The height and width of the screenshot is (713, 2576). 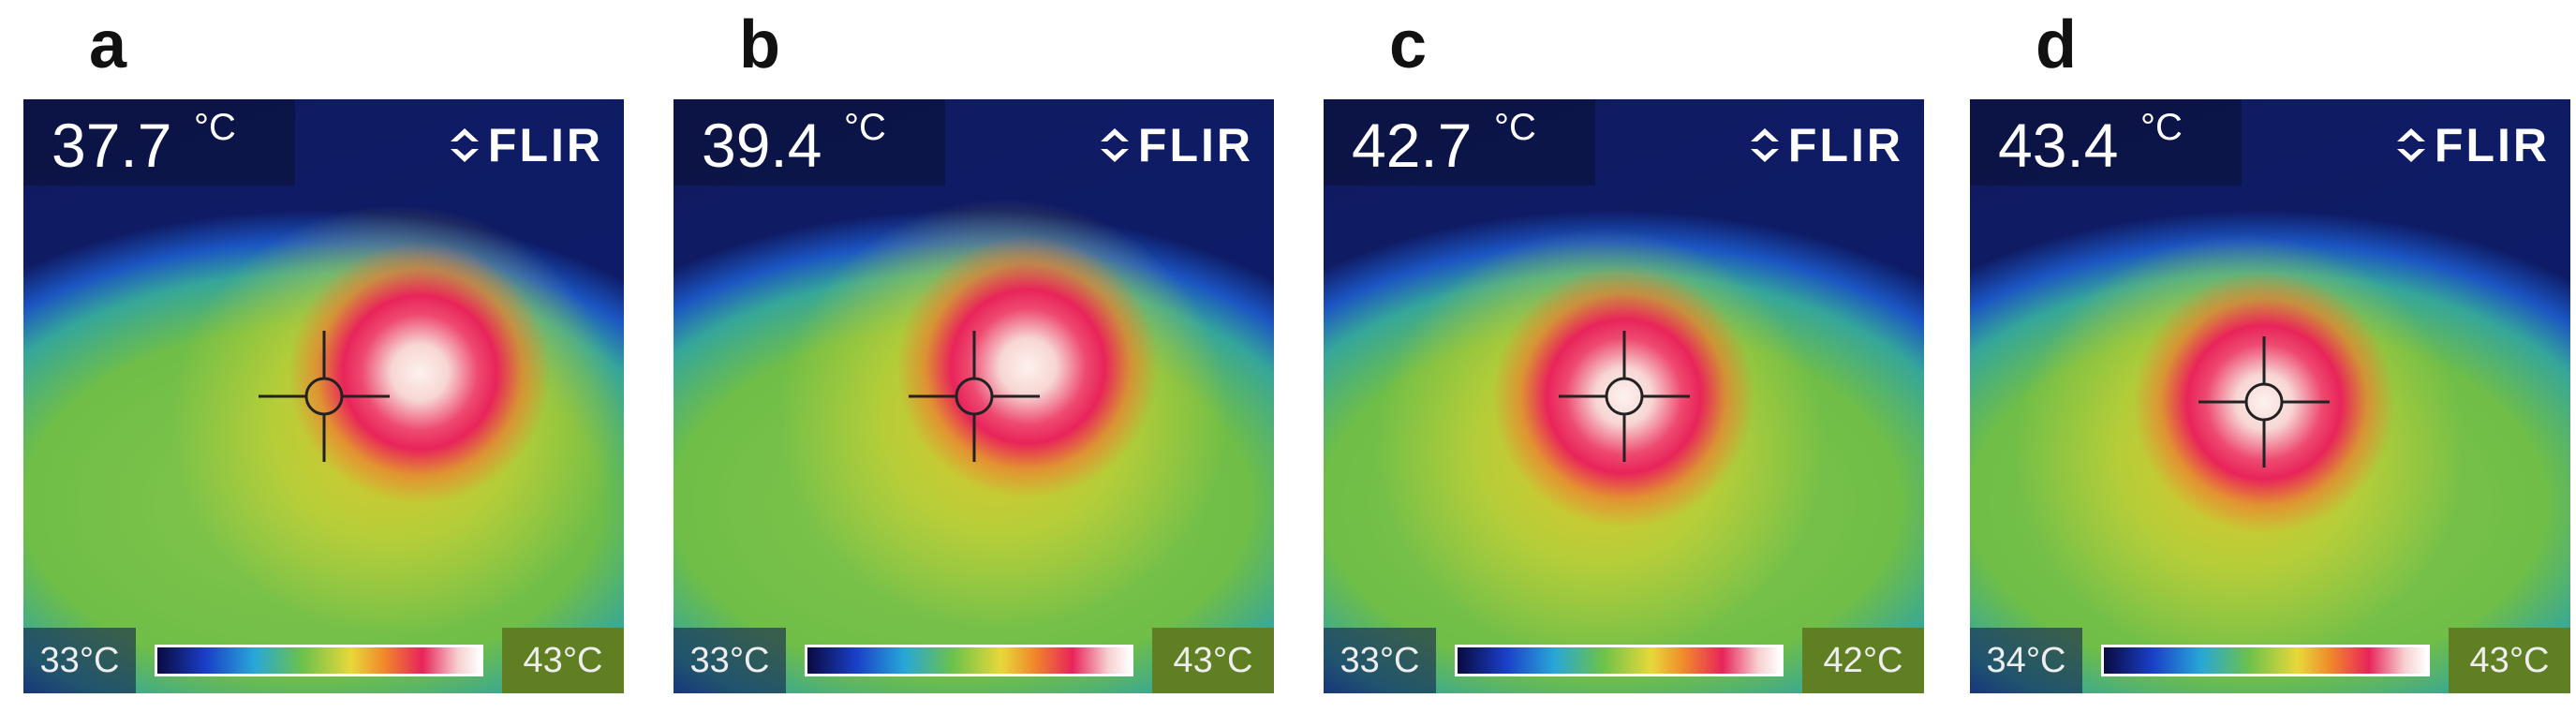 What do you see at coordinates (2059, 145) in the screenshot?
I see `reading-value: 43.4` at bounding box center [2059, 145].